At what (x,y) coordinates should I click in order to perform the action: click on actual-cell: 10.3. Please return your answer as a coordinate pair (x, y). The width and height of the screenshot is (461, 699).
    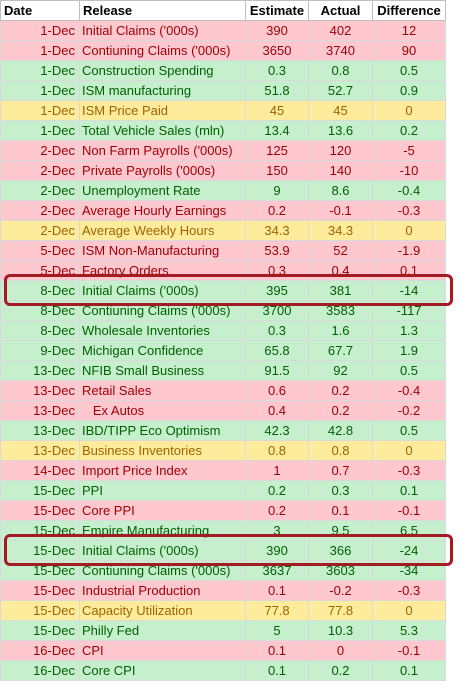
    Looking at the image, I should click on (340, 630).